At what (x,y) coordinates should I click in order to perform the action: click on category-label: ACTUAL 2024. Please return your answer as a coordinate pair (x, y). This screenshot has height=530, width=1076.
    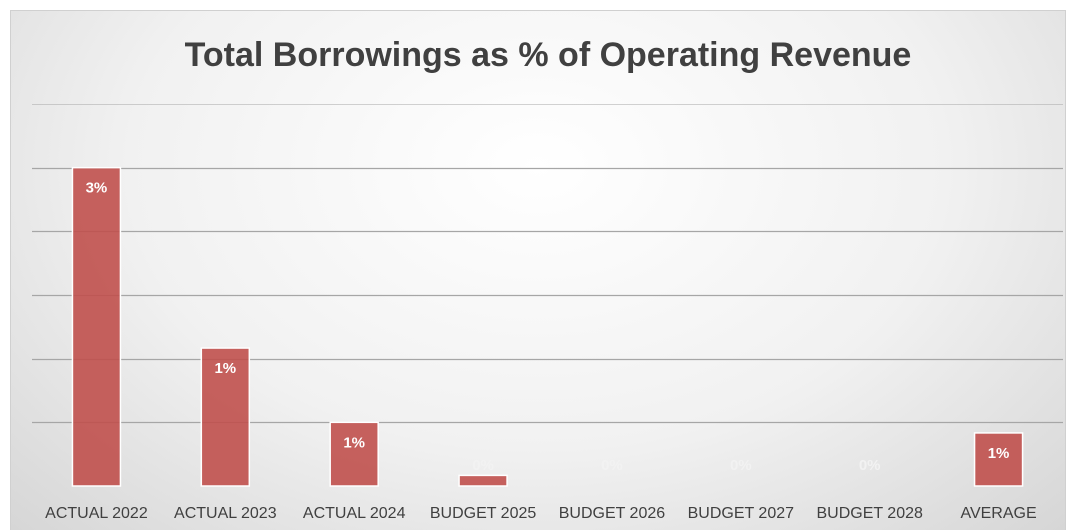
    Looking at the image, I should click on (354, 513).